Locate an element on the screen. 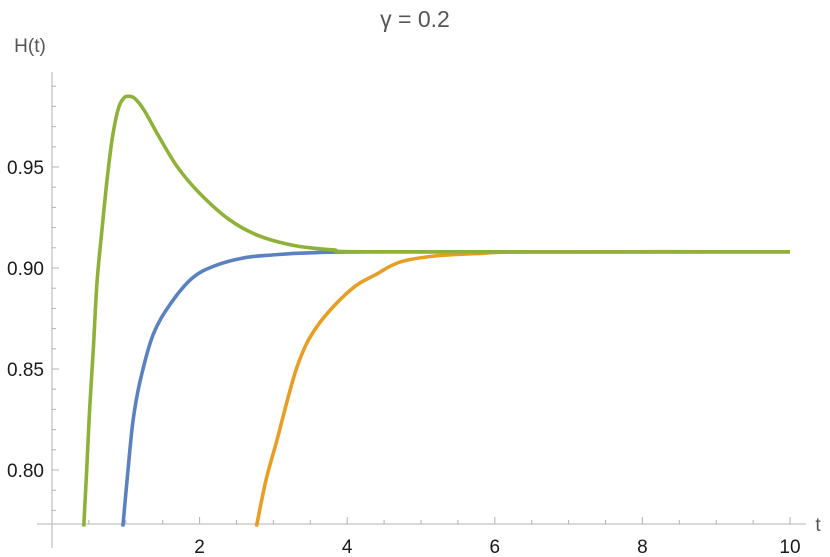 This screenshot has width=830, height=557. x-tick-label: 4 is located at coordinates (347, 547).